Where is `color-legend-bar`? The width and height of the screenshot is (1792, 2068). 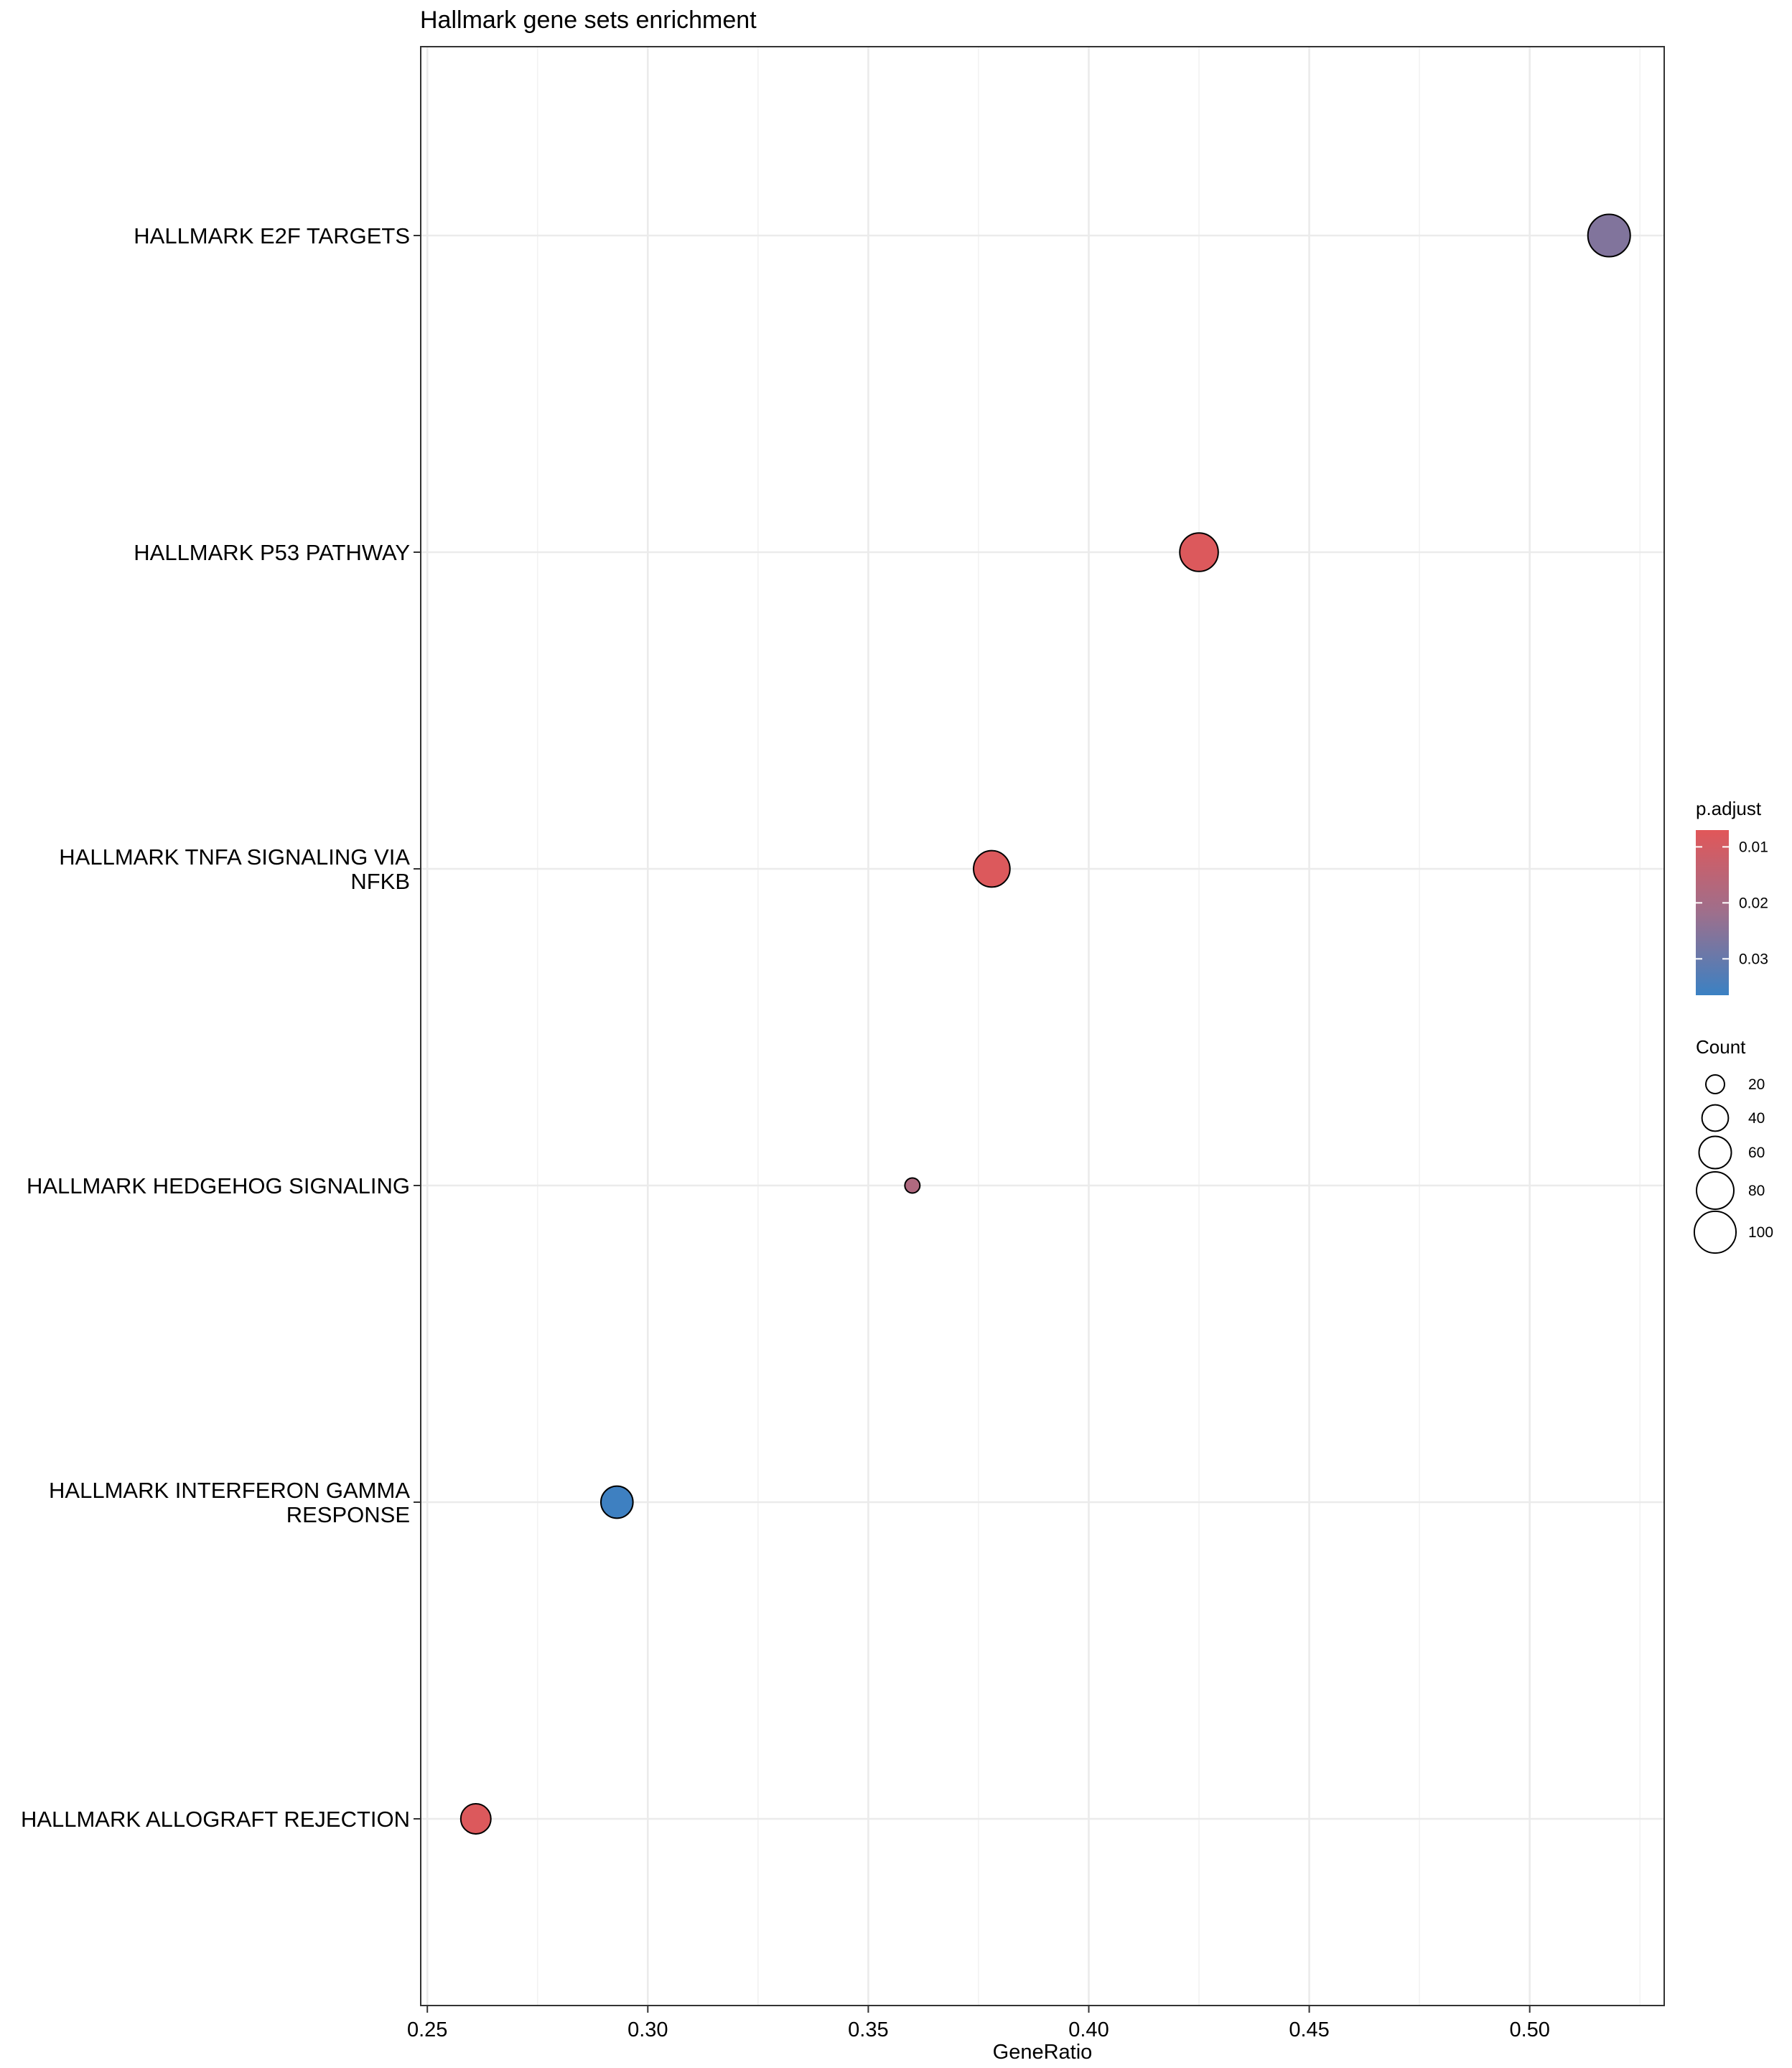
color-legend-bar is located at coordinates (1712, 912).